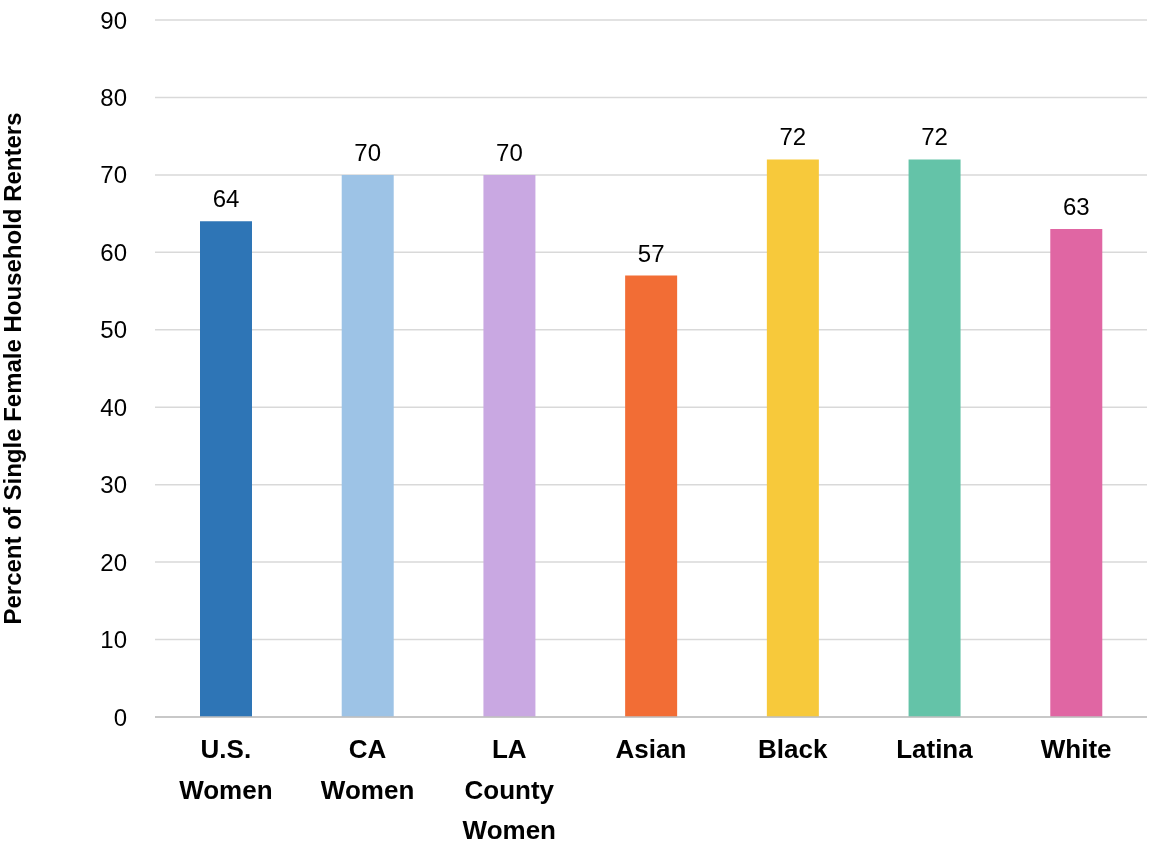 This screenshot has width=1157, height=859. Describe the element at coordinates (120, 717) in the screenshot. I see `y-tick-label: 0` at that location.